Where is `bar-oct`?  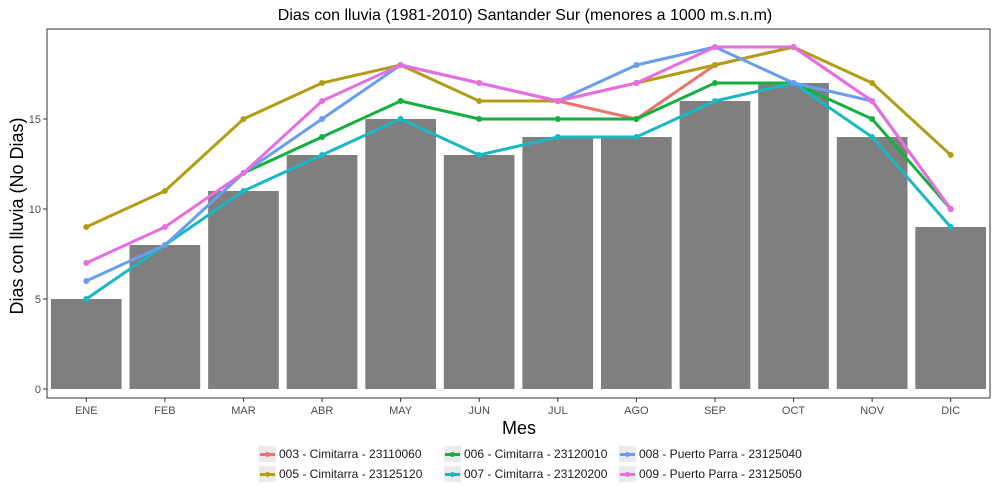
bar-oct is located at coordinates (793, 236).